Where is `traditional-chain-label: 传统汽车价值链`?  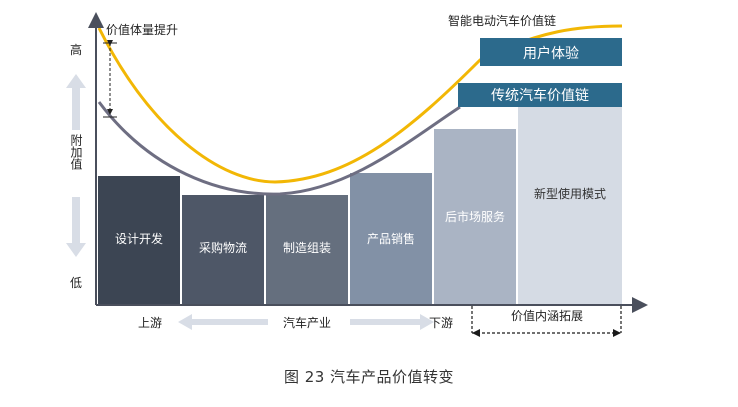
traditional-chain-label: 传统汽车价值链 is located at coordinates (540, 95).